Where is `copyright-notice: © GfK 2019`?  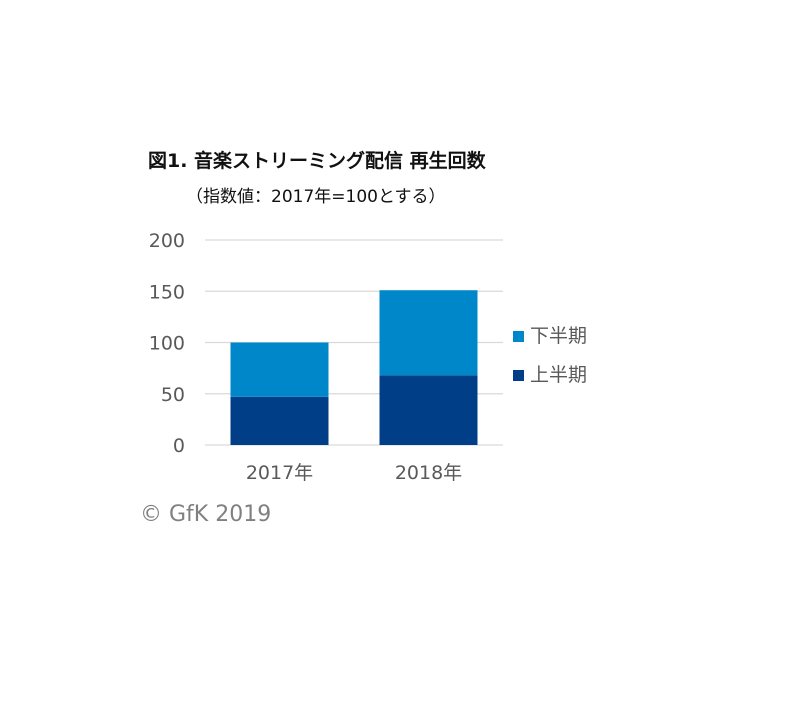
copyright-notice: © GfK 2019 is located at coordinates (205, 514).